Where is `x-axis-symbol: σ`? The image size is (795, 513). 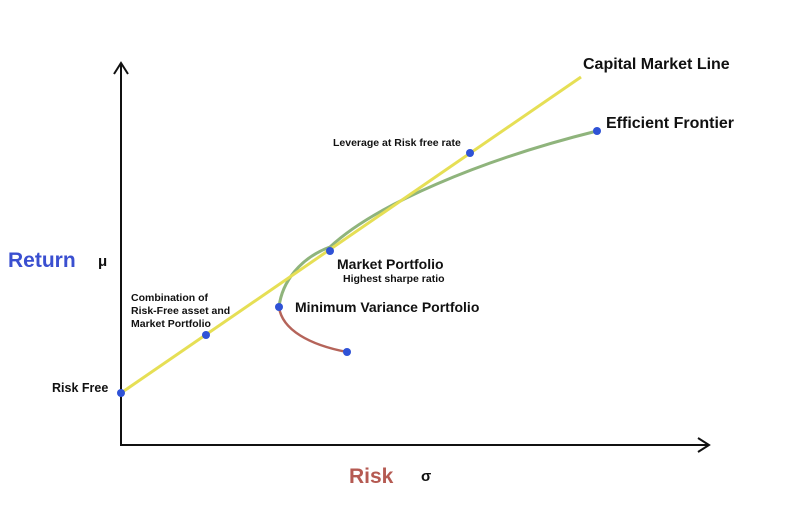
x-axis-symbol: σ is located at coordinates (426, 476).